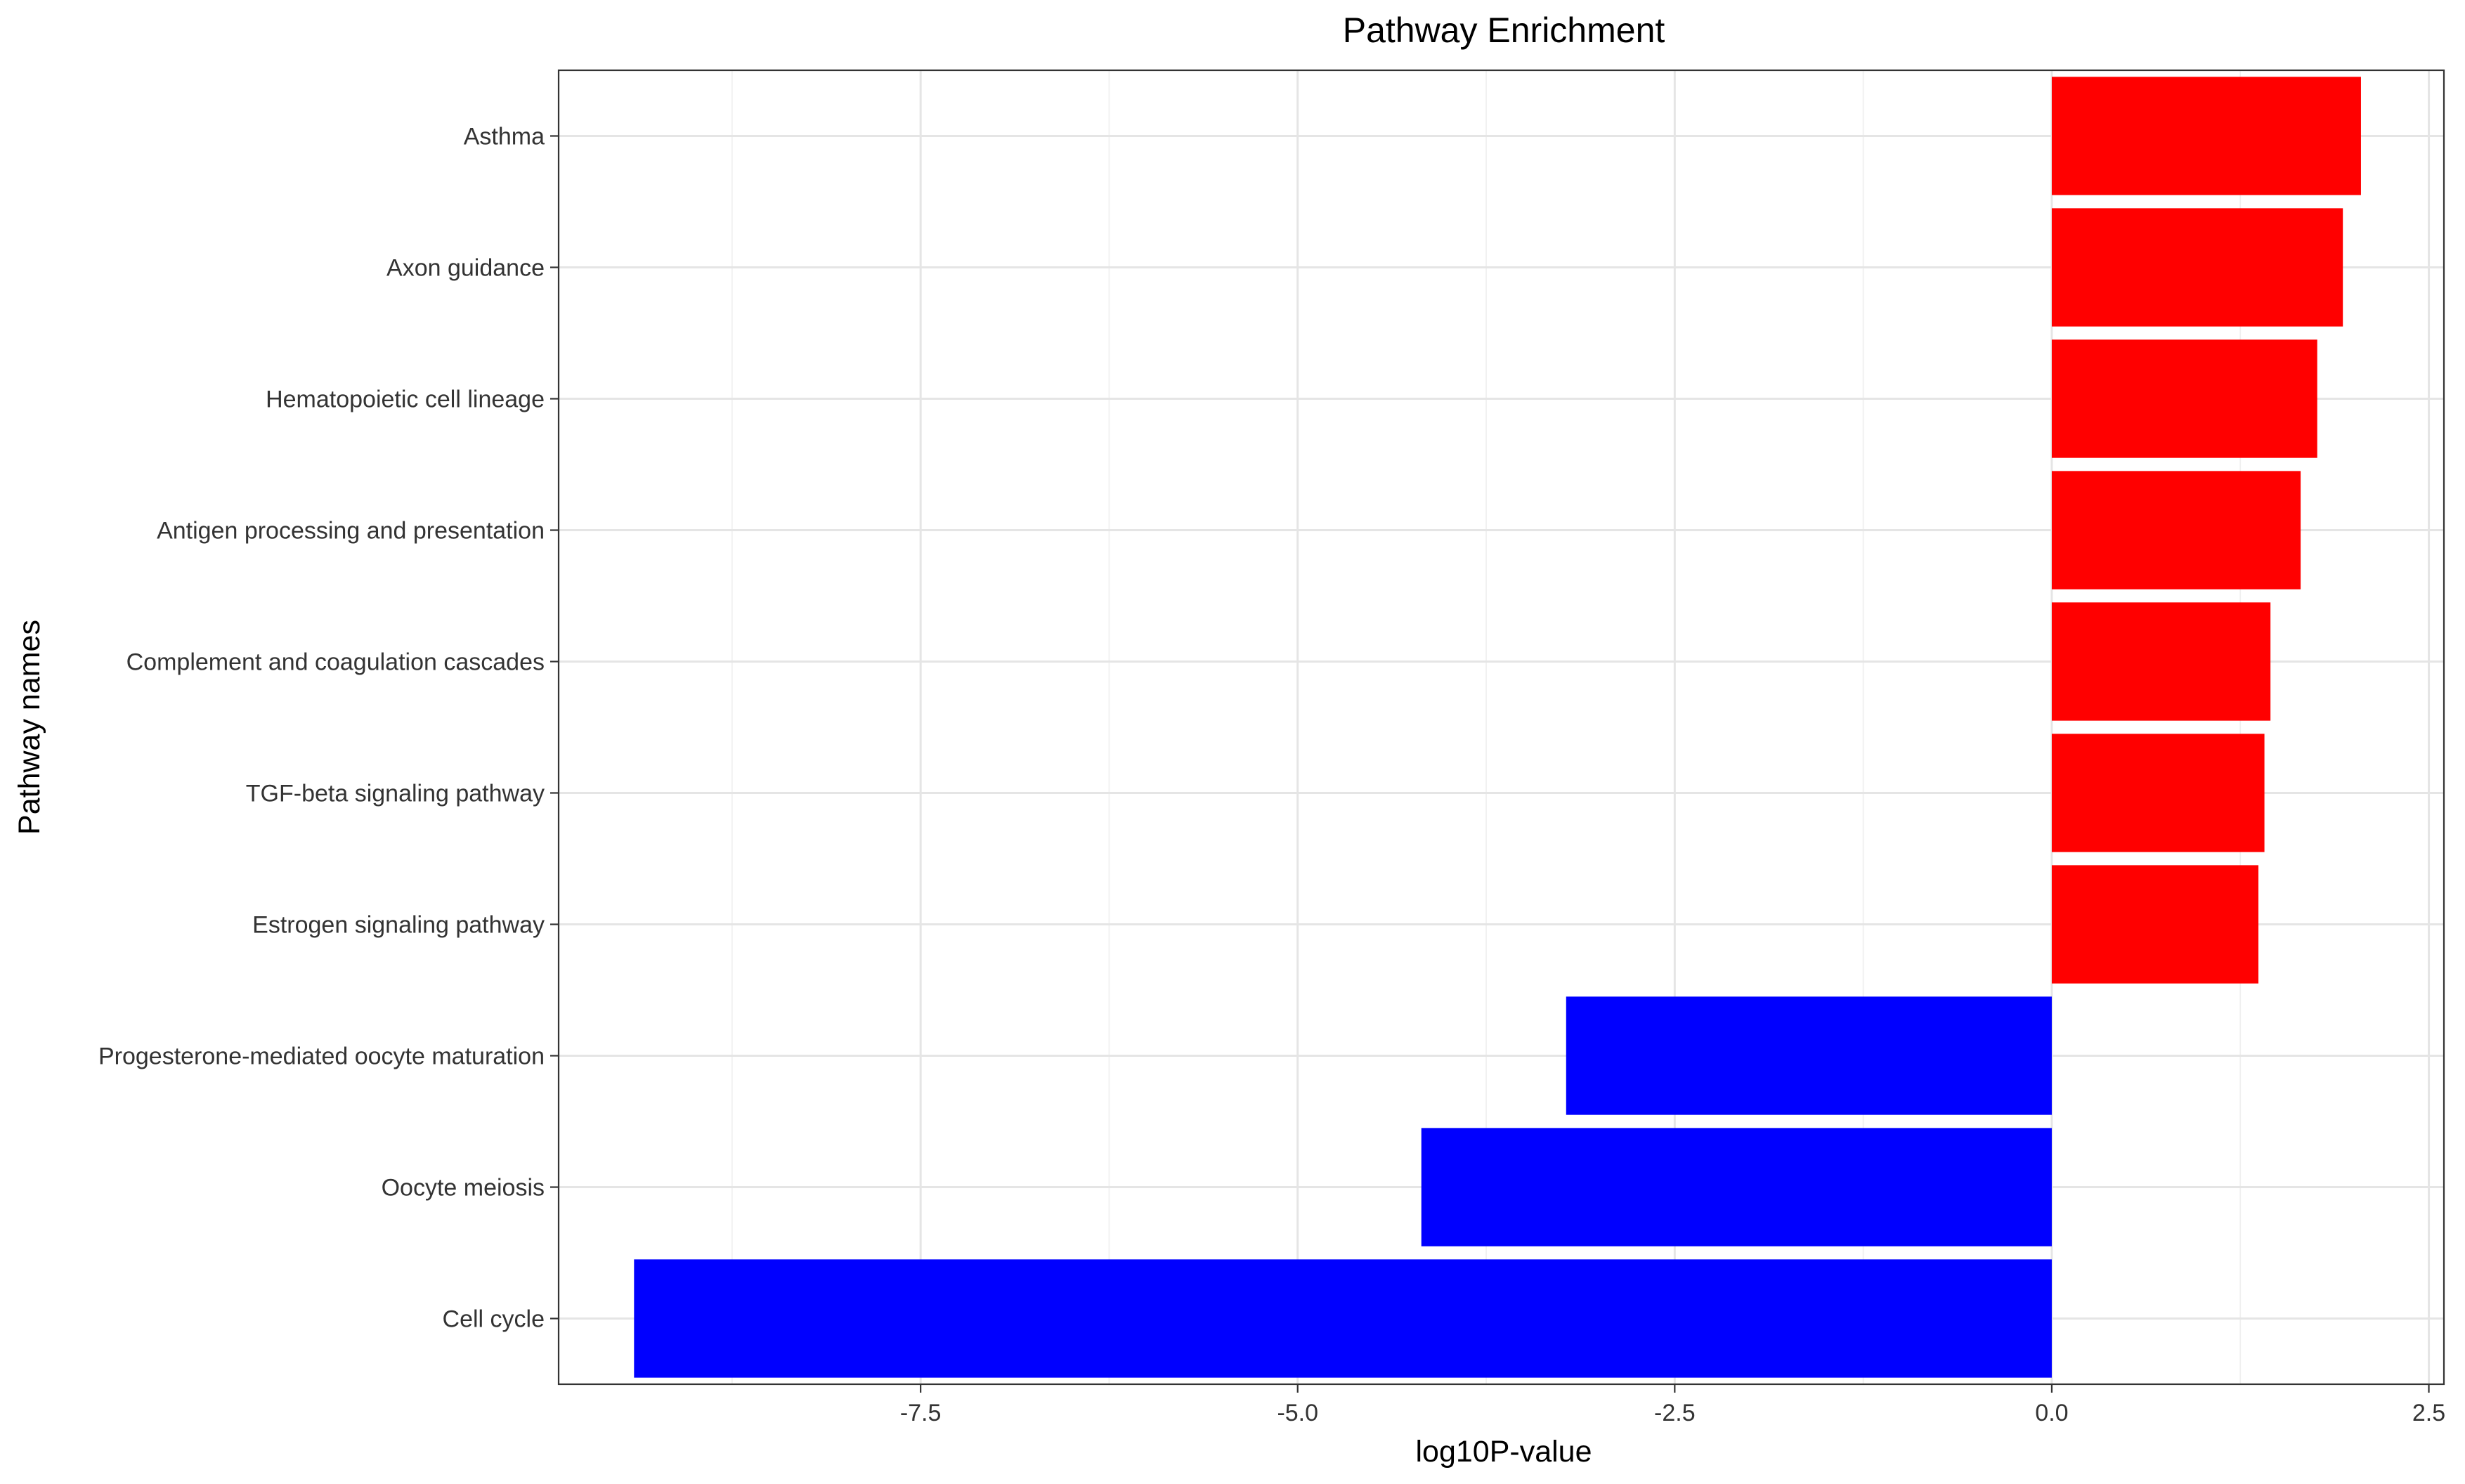 This screenshot has width=2465, height=1484. Describe the element at coordinates (1736, 1187) in the screenshot. I see `bar-oocyte-meiosis` at that location.